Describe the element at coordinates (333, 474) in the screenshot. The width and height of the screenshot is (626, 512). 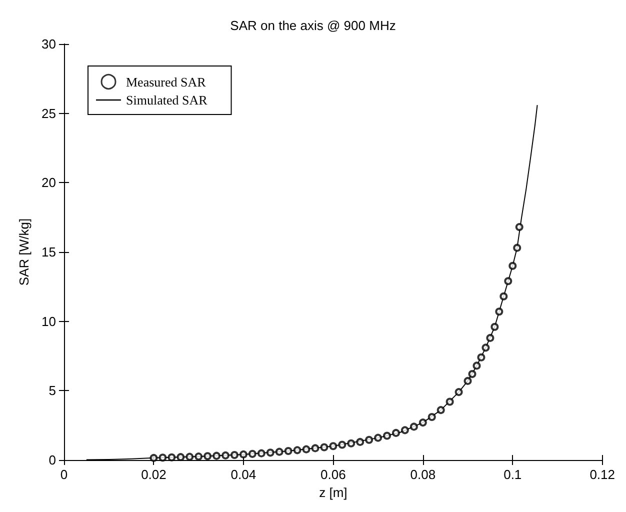
I see `x-tick-label: 0.06` at that location.